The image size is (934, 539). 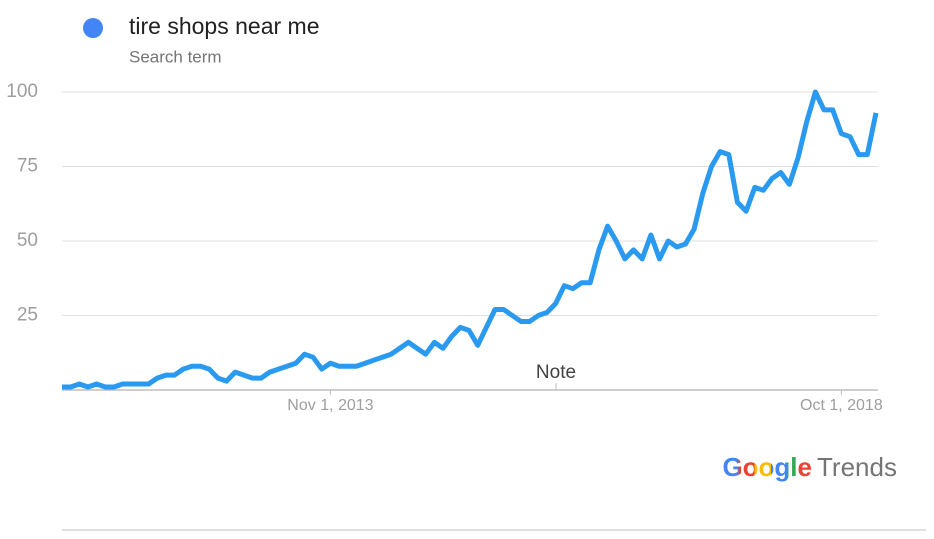 I want to click on logo-brand: Google, so click(x=767, y=467).